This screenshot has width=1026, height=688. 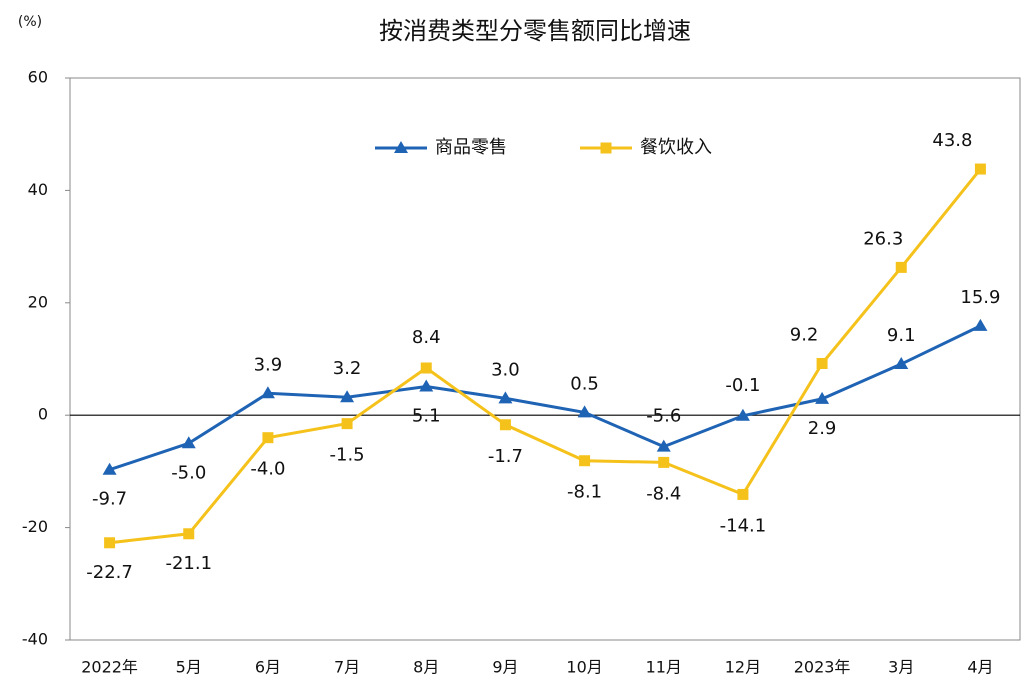 What do you see at coordinates (980, 297) in the screenshot?
I see `data-label: 15.9` at bounding box center [980, 297].